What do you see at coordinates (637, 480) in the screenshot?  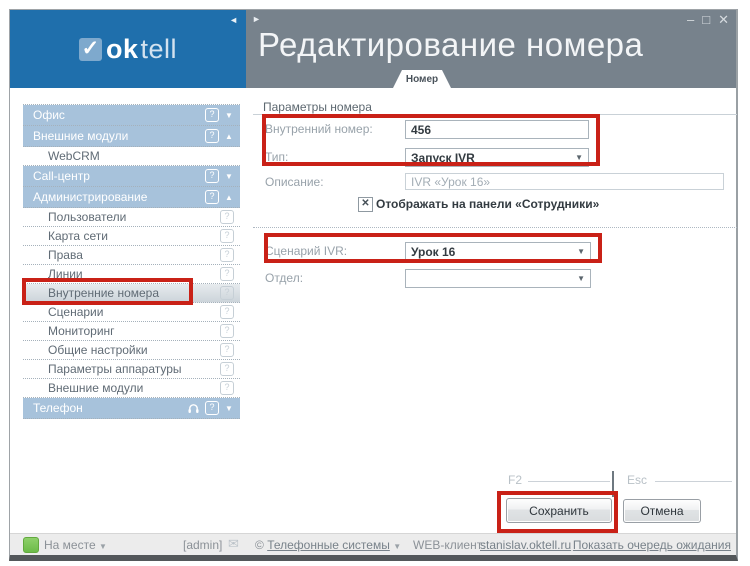 I see `cancel-hotkey-hint: Esc` at bounding box center [637, 480].